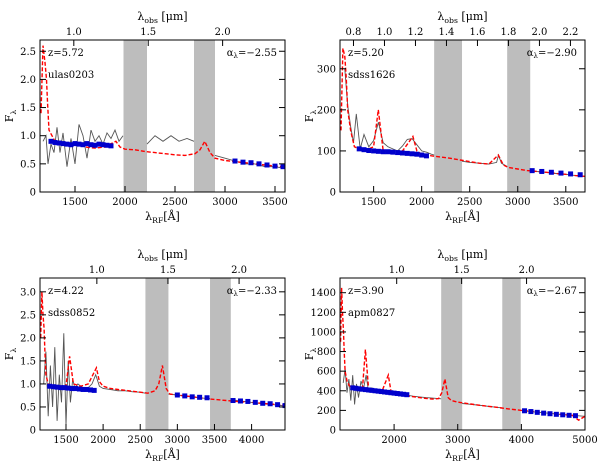 This screenshot has width=600, height=476. What do you see at coordinates (162, 106) in the screenshot?
I see `model-spectrum-line` at bounding box center [162, 106].